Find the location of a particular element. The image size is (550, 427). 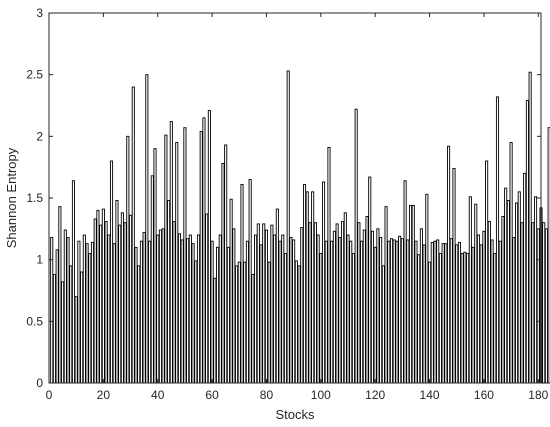

x-tick-label: 140 is located at coordinates (430, 395).